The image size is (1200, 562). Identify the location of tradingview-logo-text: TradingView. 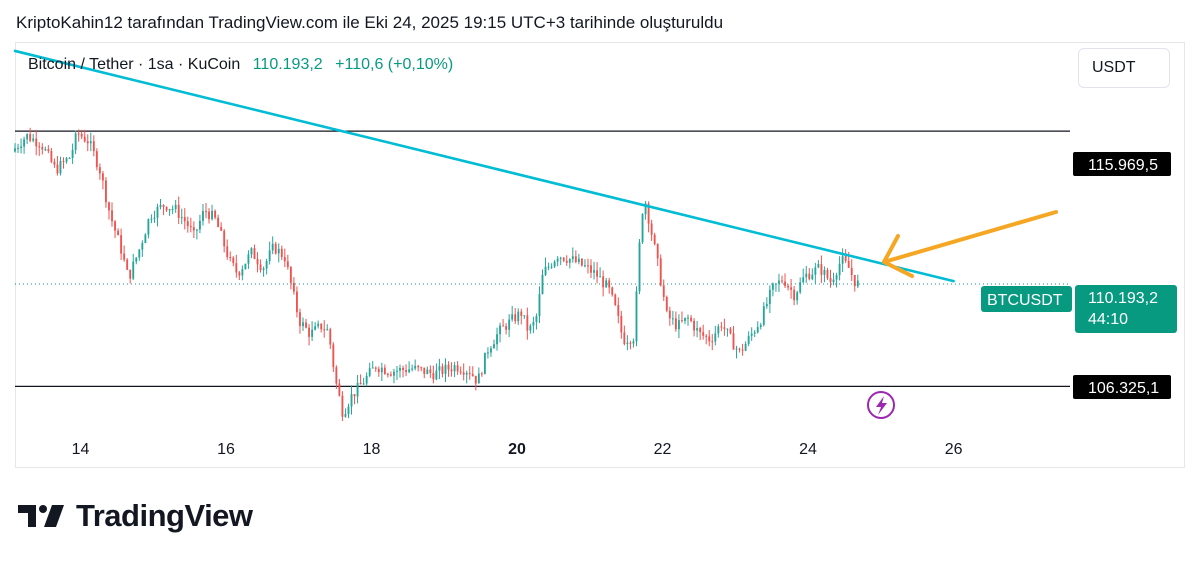
(164, 515).